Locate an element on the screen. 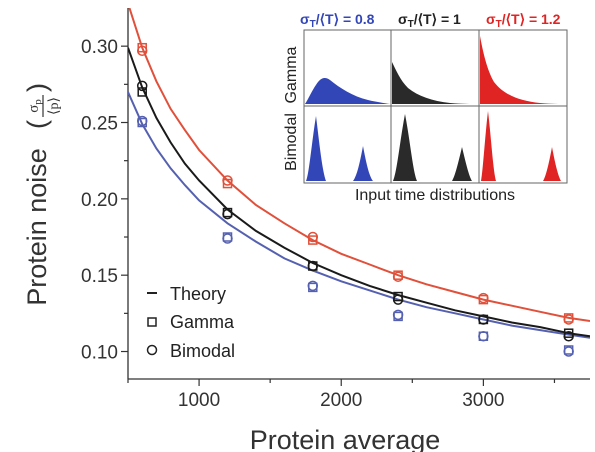 This screenshot has height=452, width=595. legend: Theory Gamma Bimodal is located at coordinates (190, 322).